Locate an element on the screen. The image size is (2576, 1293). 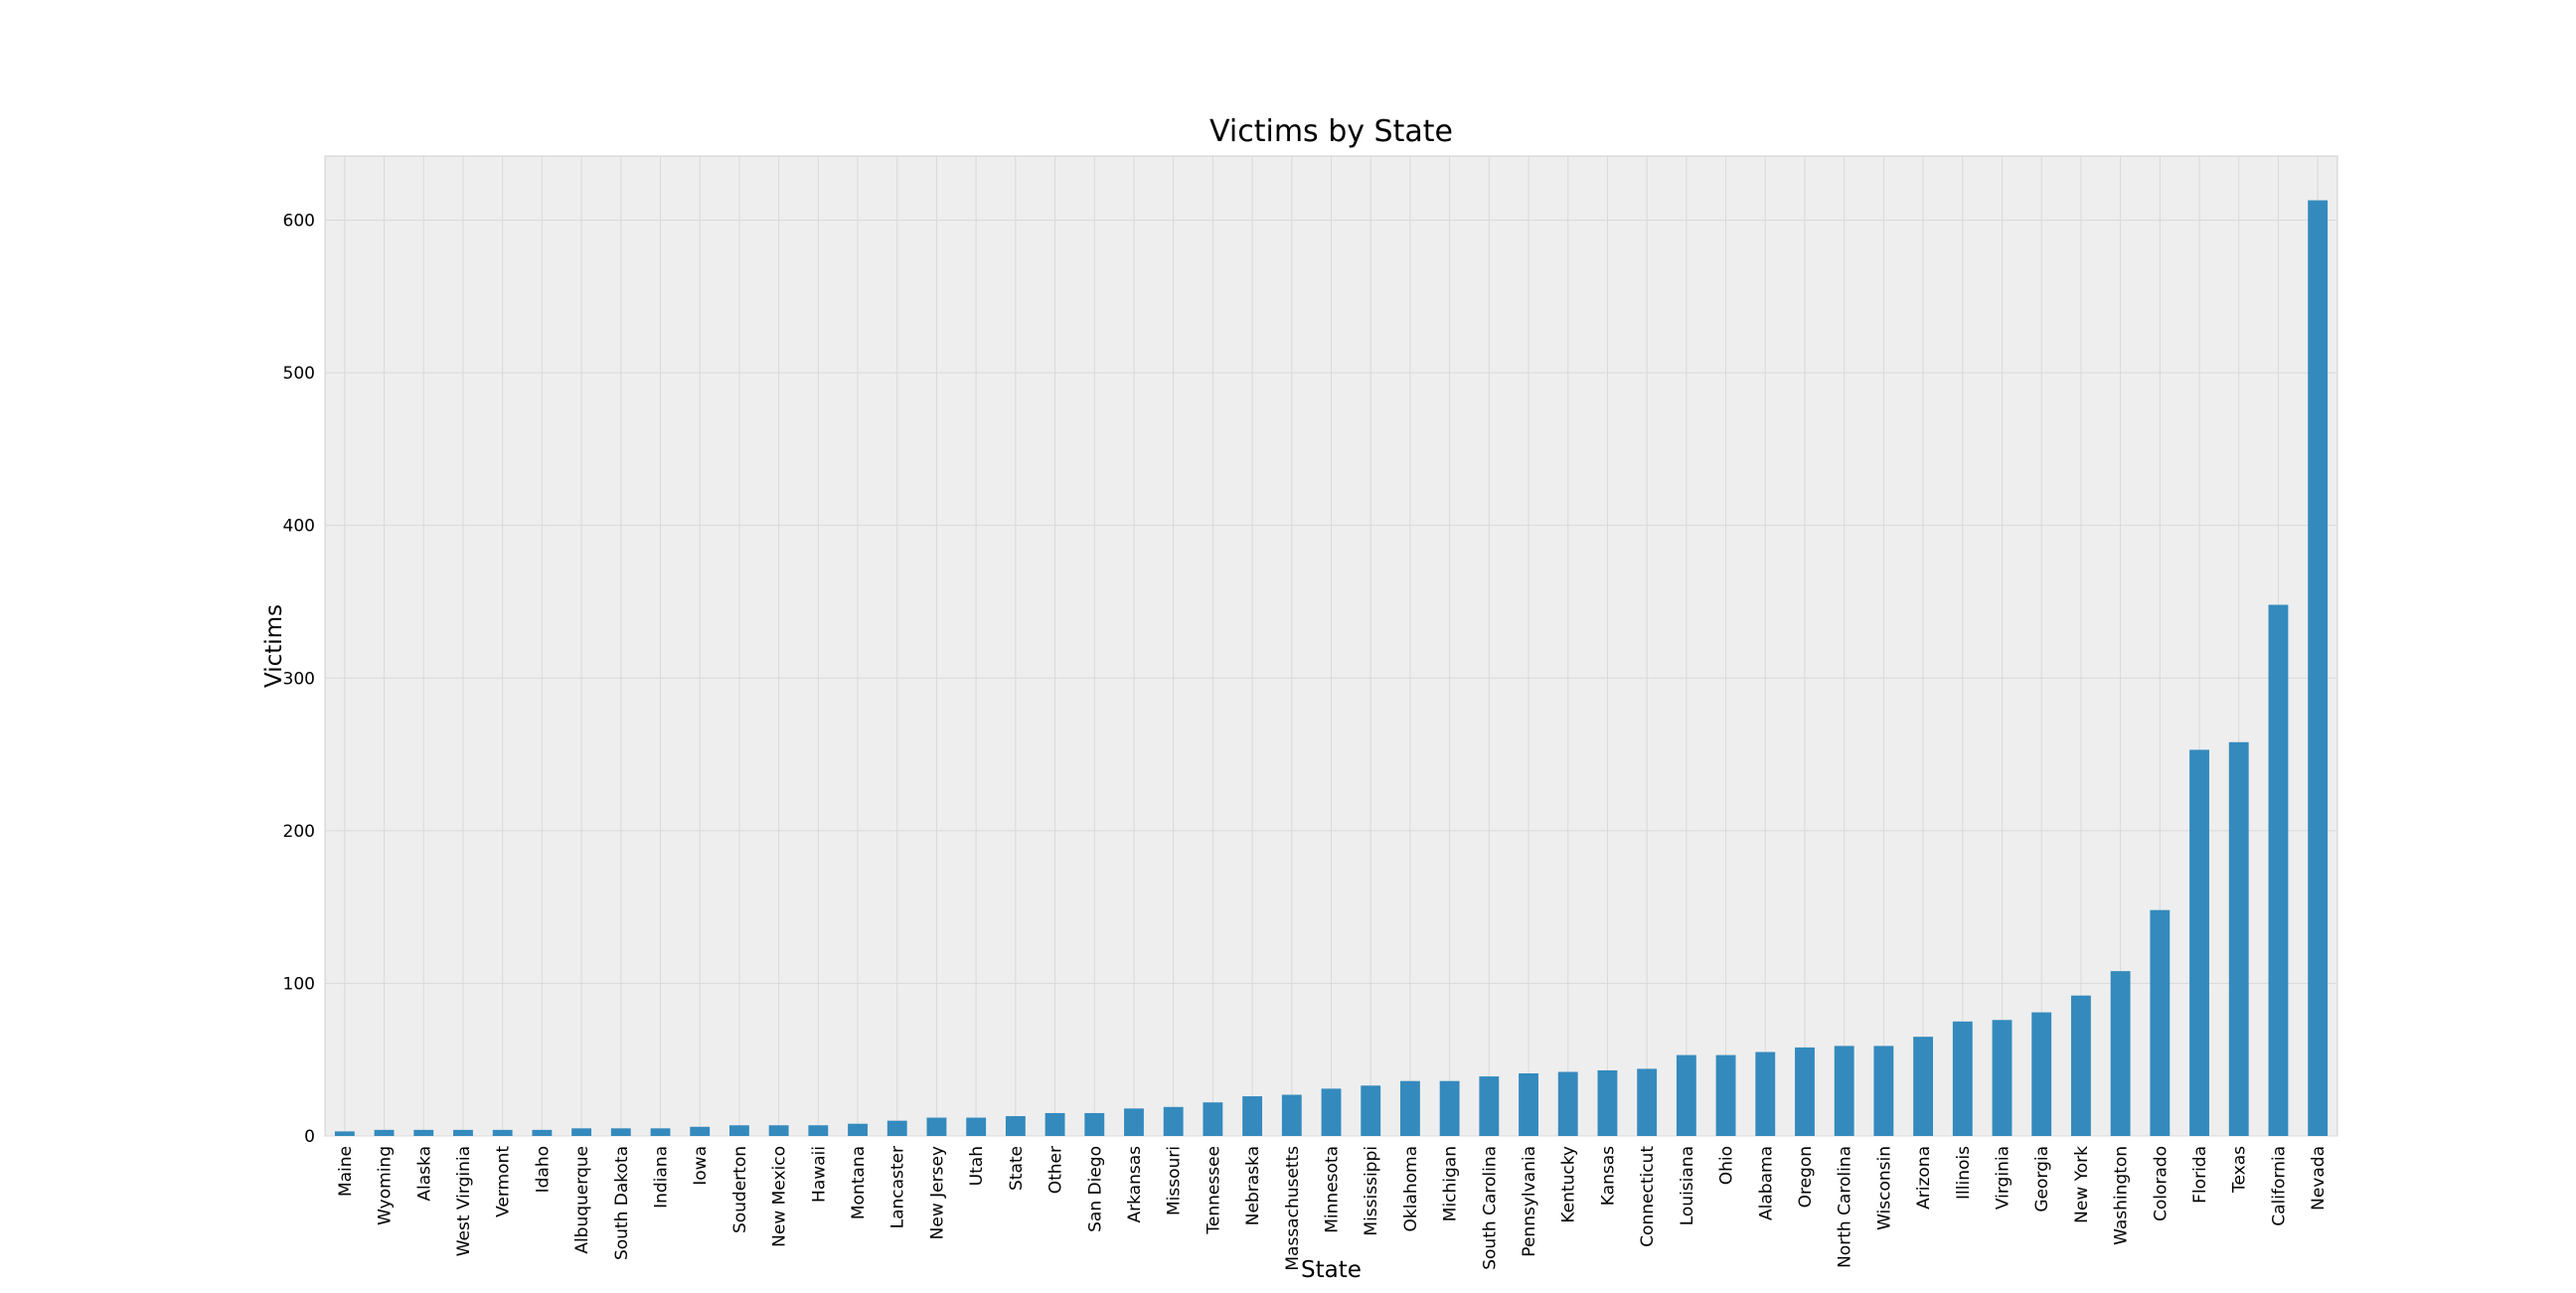
bar-minnesota is located at coordinates (1331, 1112).